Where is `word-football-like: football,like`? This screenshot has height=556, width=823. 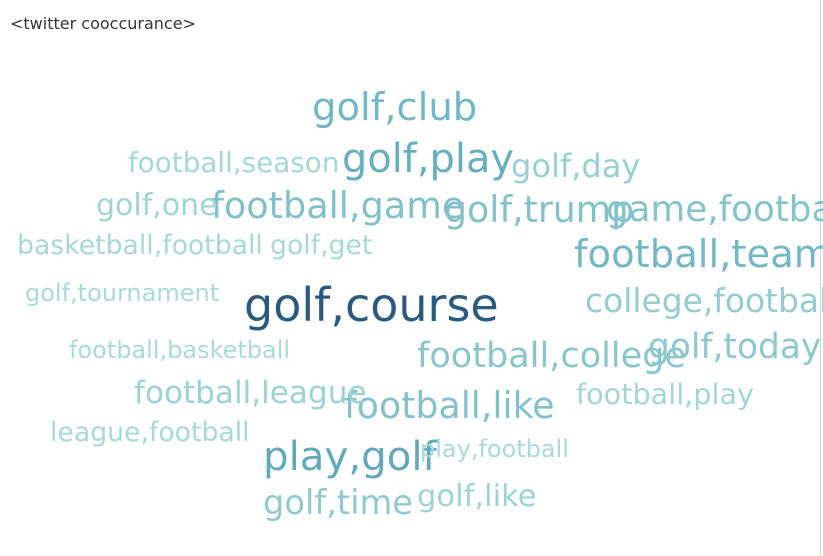
word-football-like: football,like is located at coordinates (449, 405).